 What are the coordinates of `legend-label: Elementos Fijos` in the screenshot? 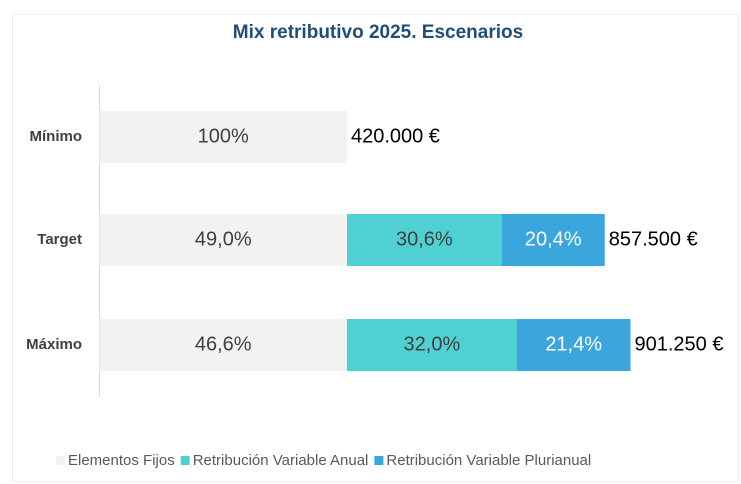 It's located at (121, 460).